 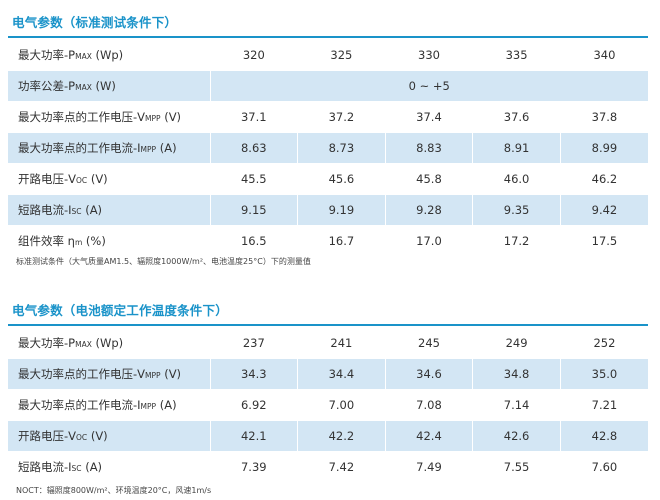 I want to click on param-unit: (Wp), so click(x=107, y=55).